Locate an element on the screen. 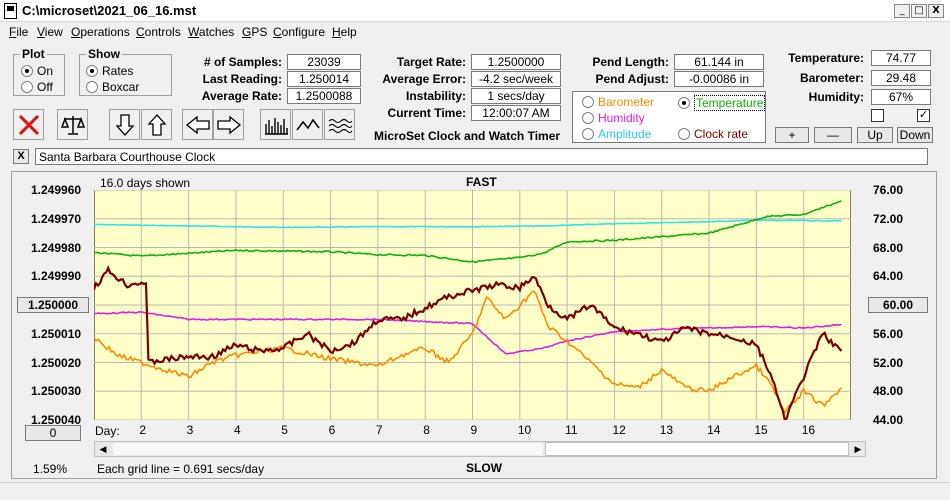 The height and width of the screenshot is (500, 950). right-center-button: 60.00 is located at coordinates (898, 305).